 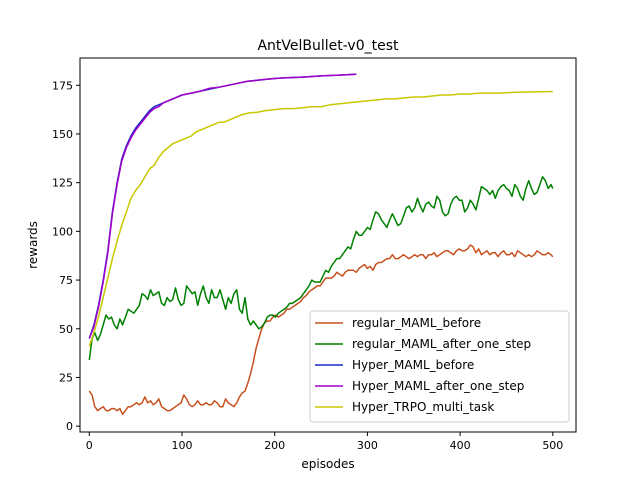 What do you see at coordinates (438, 386) in the screenshot?
I see `legend-entry-label: Hyper_MAML_after_one_step` at bounding box center [438, 386].